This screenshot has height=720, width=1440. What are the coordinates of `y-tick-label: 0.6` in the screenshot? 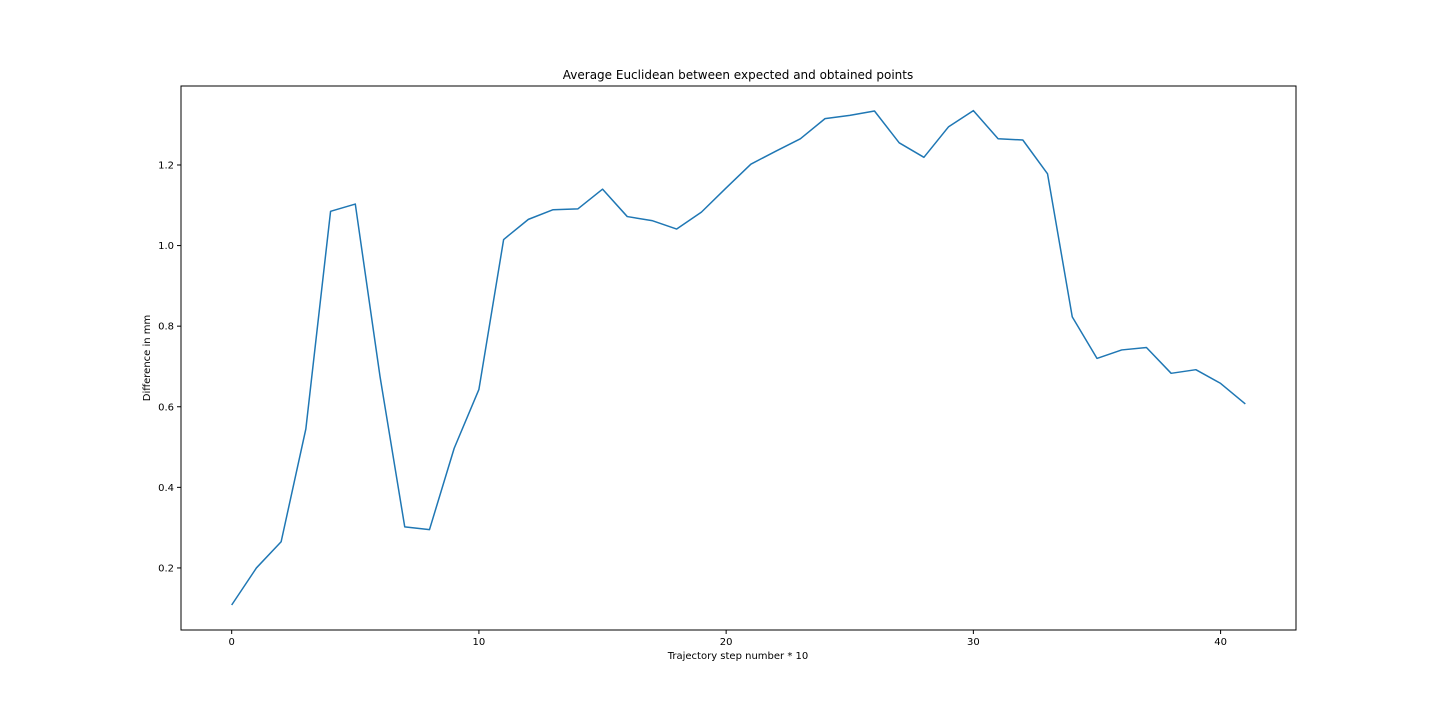 It's located at (166, 407).